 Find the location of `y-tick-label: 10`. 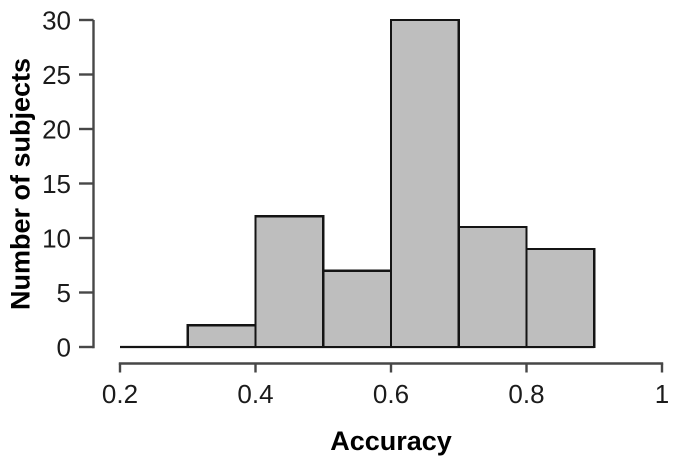

y-tick-label: 10 is located at coordinates (56, 239).